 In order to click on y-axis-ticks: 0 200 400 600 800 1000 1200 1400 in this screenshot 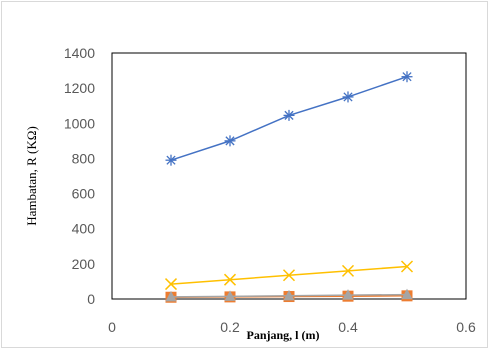, I will do `click(79, 176)`.